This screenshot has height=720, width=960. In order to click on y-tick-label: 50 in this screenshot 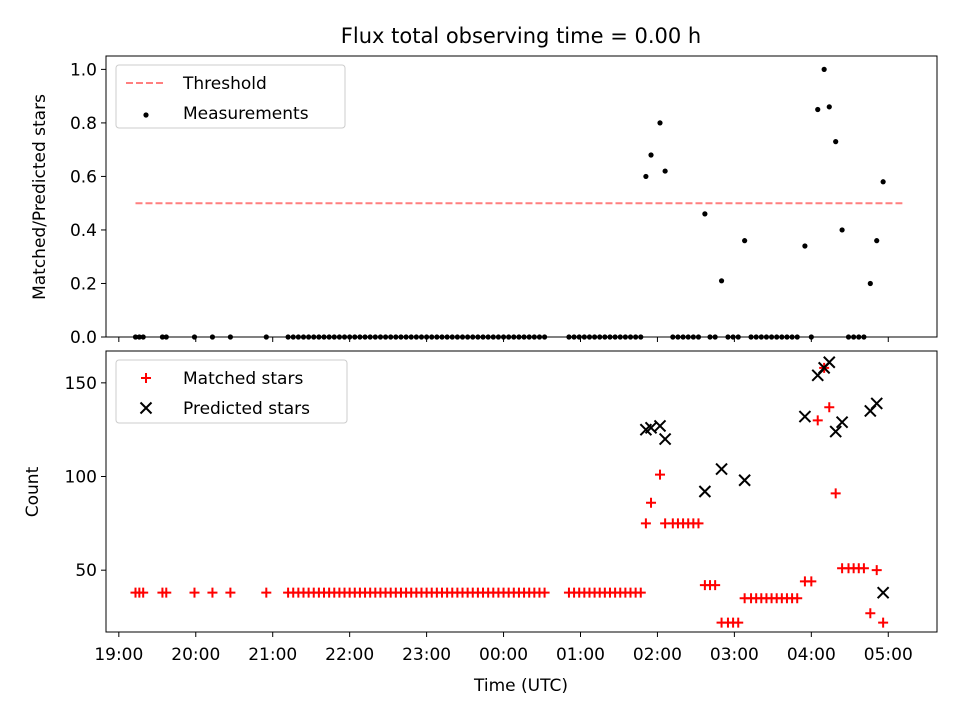, I will do `click(86, 571)`.